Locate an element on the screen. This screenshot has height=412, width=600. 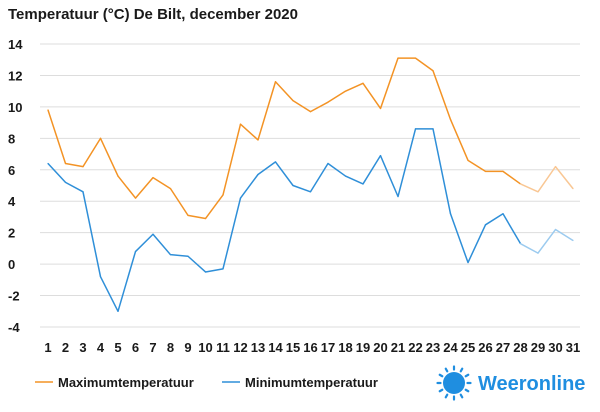
x-tick-label: 28 is located at coordinates (520, 347).